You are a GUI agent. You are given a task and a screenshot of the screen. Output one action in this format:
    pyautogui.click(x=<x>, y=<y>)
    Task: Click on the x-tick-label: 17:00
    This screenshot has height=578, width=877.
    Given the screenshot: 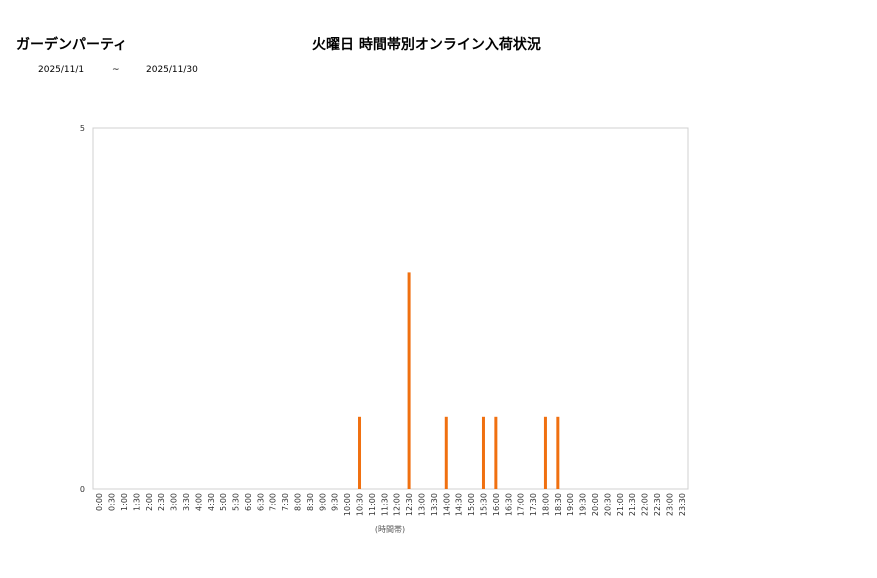 What is the action you would take?
    pyautogui.click(x=521, y=504)
    